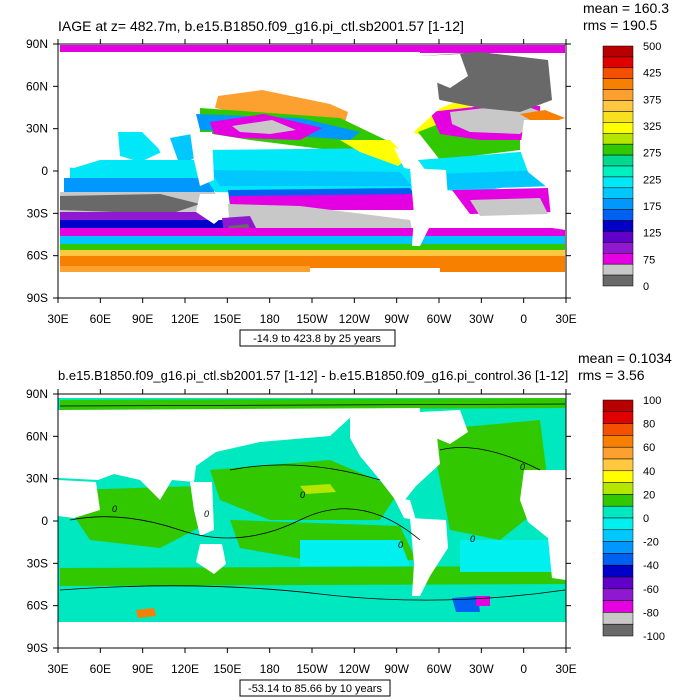 This screenshot has height=700, width=700. What do you see at coordinates (202, 509) in the screenshot?
I see `land2-se-asia` at bounding box center [202, 509].